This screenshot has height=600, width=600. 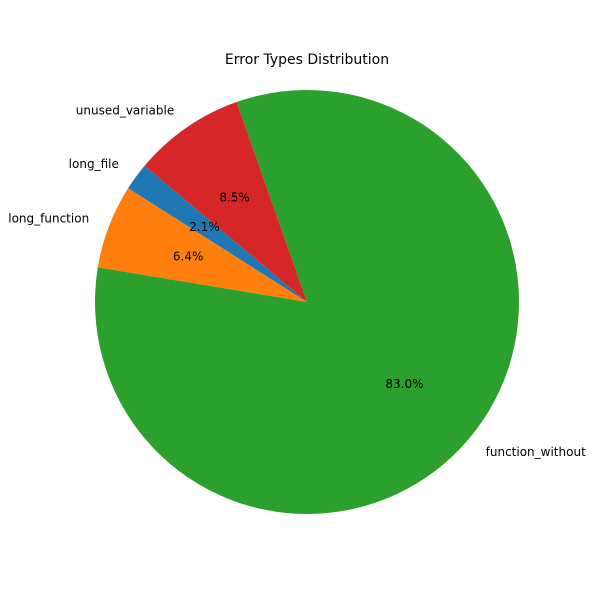 What do you see at coordinates (404, 384) in the screenshot?
I see `percent-label-function-without: 83.0%` at bounding box center [404, 384].